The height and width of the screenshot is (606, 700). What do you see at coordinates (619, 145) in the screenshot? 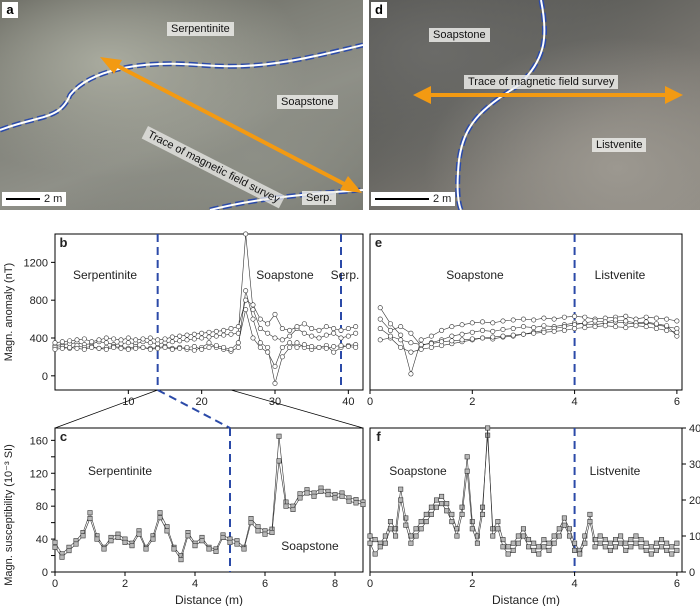
I see `rock-label-listvenite: Listvenite` at bounding box center [619, 145].